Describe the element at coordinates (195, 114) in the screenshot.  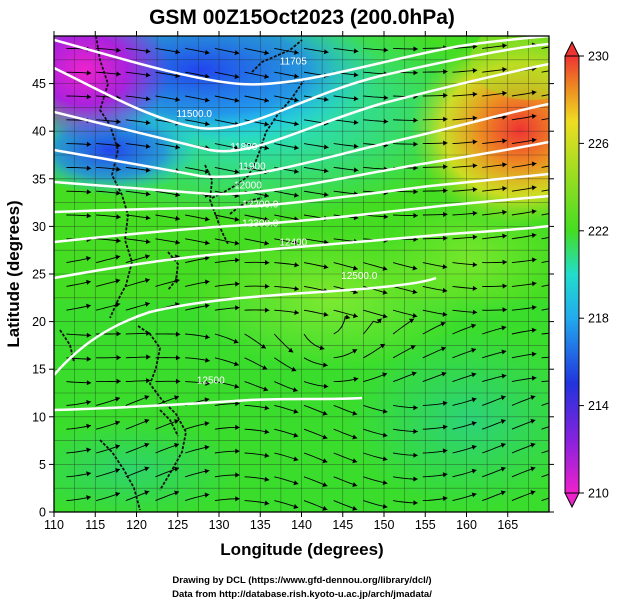
I see `contour-label: 11500.0` at that location.